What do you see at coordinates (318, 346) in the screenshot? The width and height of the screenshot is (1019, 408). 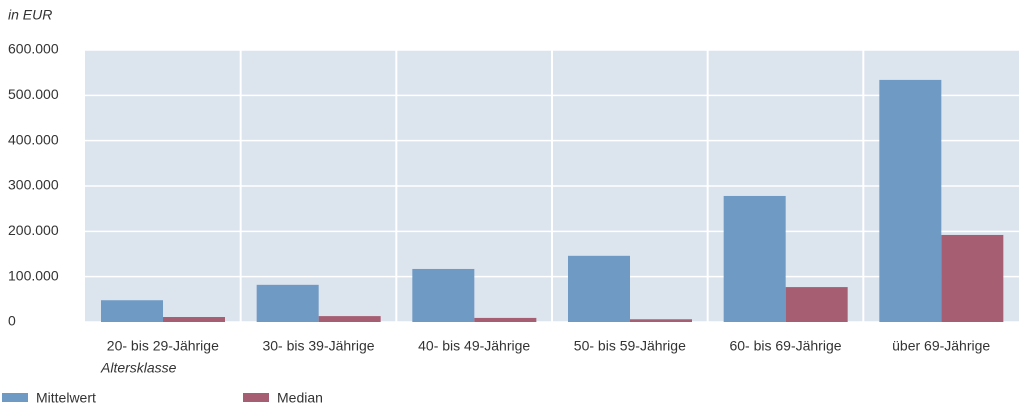 I see `x-tick-label: 30- bis 39-Jährige` at bounding box center [318, 346].